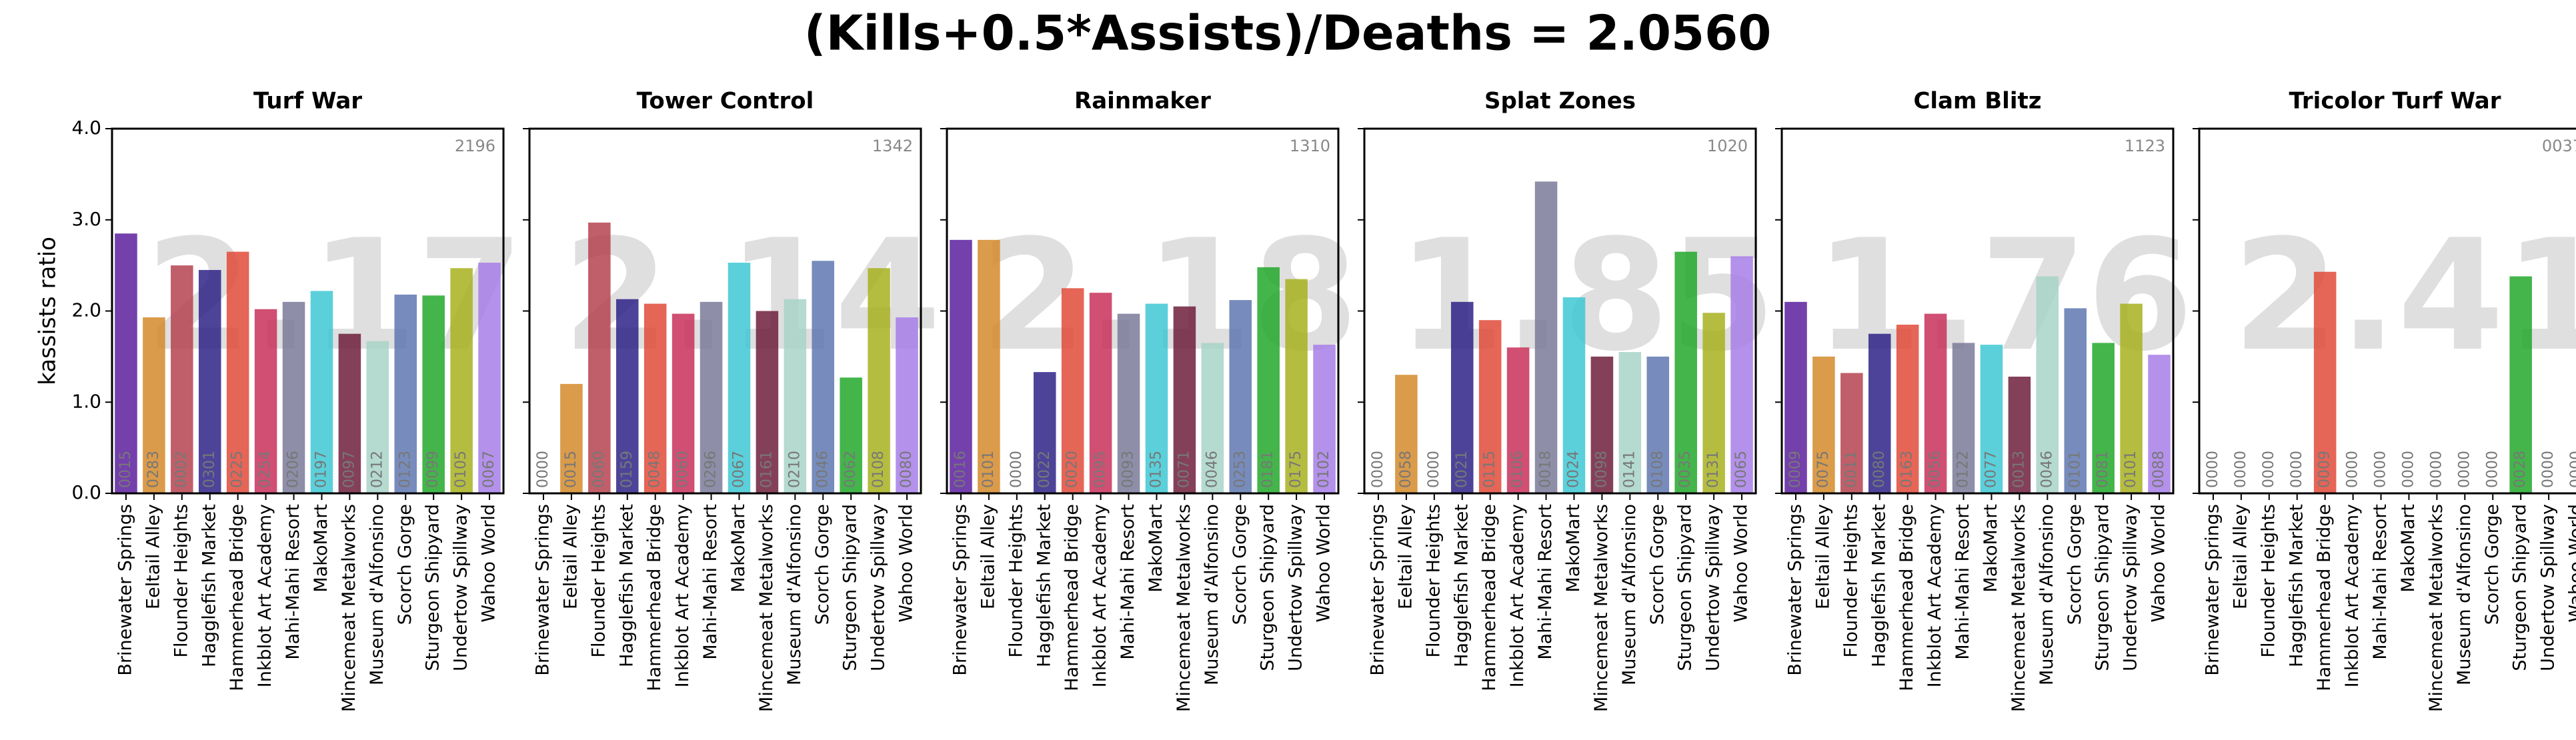 The width and height of the screenshot is (2576, 740). I want to click on bar-count: 0296, so click(711, 469).